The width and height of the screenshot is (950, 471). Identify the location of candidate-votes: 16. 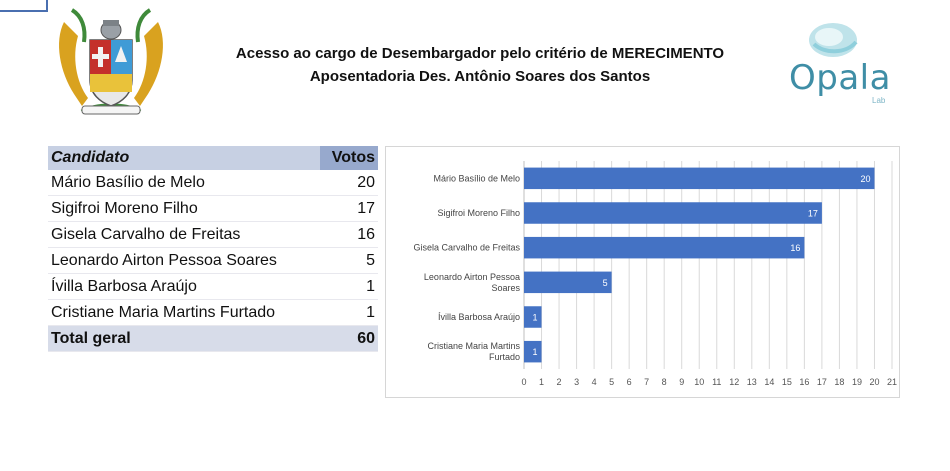
(349, 234).